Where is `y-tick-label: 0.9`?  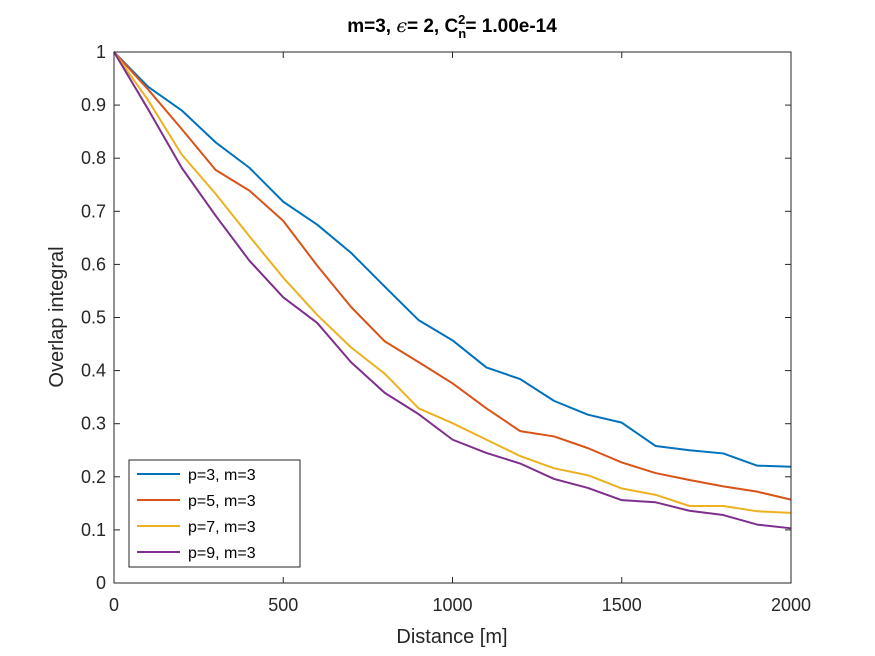
y-tick-label: 0.9 is located at coordinates (93, 105).